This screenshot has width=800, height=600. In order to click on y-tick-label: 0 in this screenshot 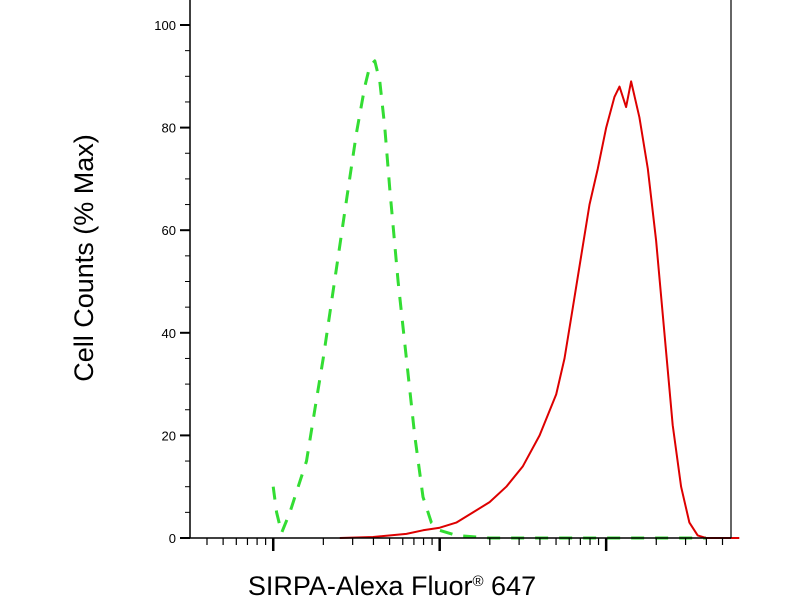, I will do `click(172, 538)`.